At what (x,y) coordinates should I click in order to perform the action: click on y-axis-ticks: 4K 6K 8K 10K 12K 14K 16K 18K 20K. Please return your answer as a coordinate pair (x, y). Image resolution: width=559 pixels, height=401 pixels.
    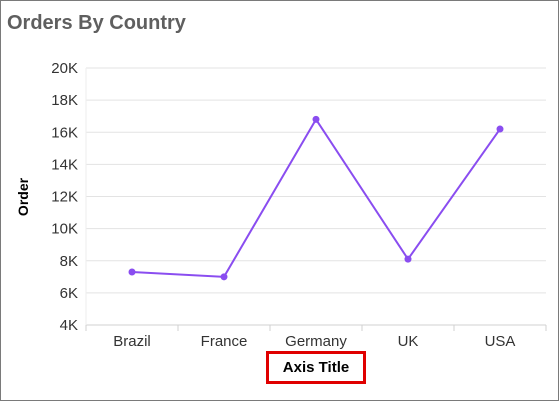
    Looking at the image, I should click on (64, 197).